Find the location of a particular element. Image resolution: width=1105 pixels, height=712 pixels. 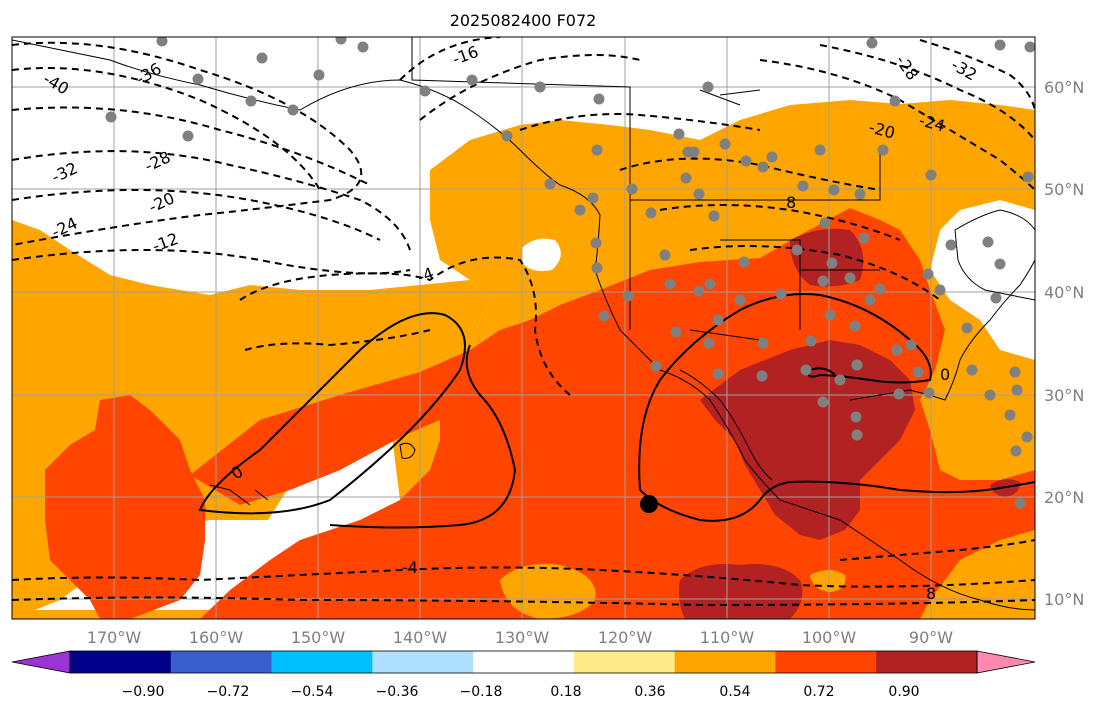

colorbar-tick-label: 0.36 is located at coordinates (649, 692).